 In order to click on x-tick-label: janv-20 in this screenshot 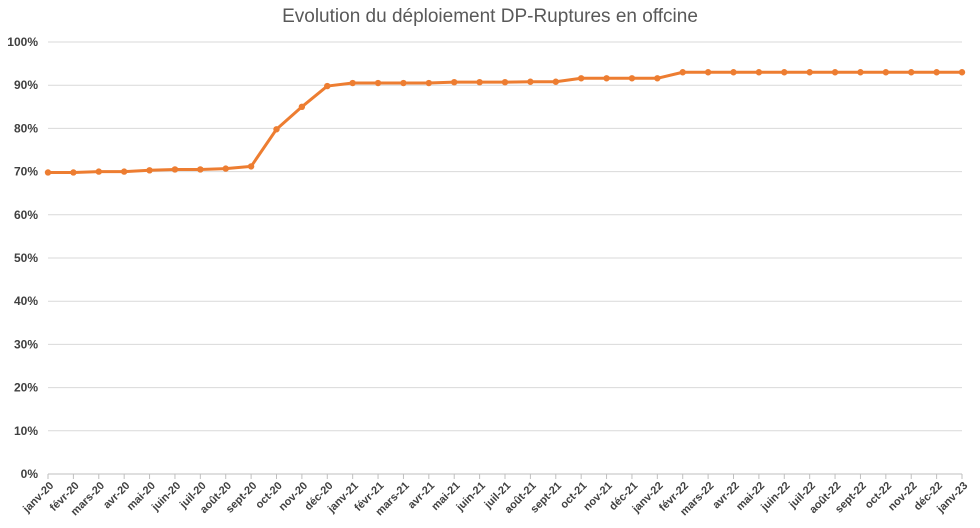, I will do `click(38, 498)`.